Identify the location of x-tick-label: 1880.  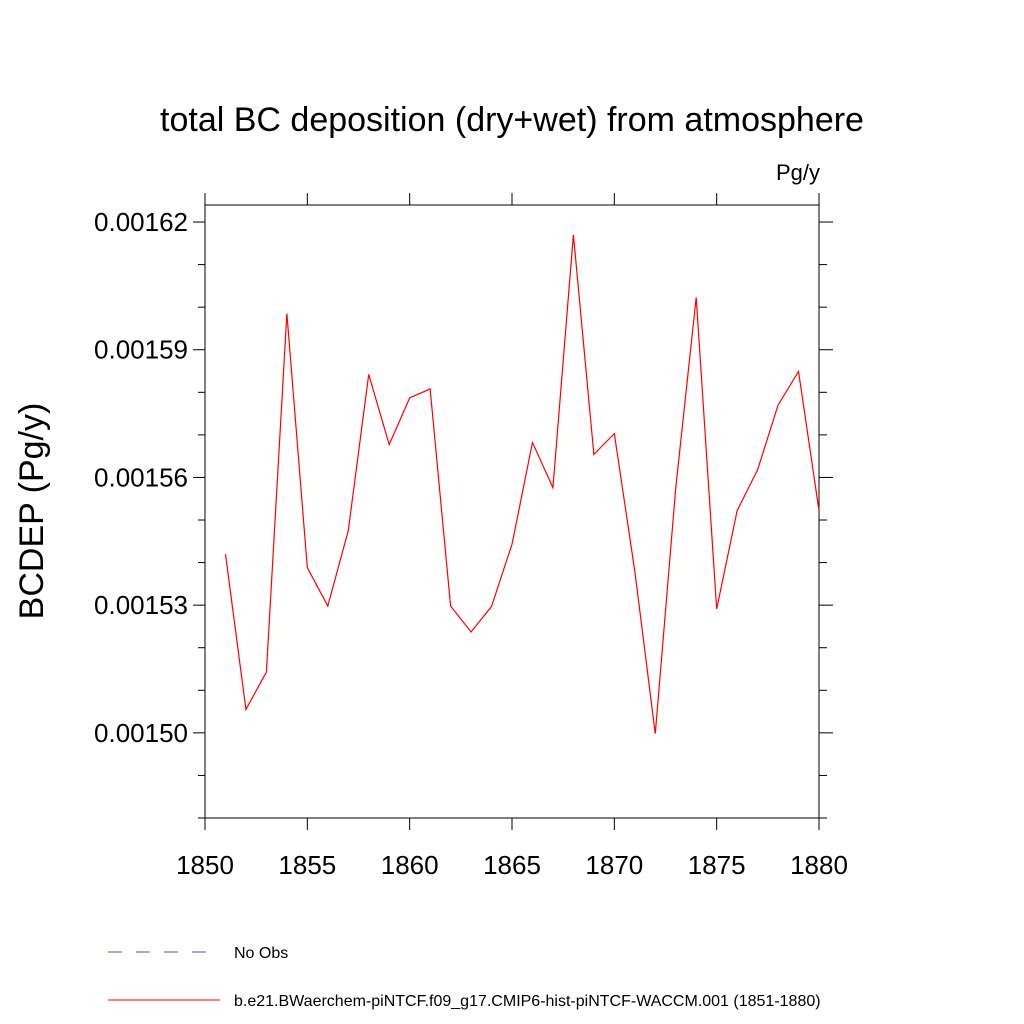
(819, 865).